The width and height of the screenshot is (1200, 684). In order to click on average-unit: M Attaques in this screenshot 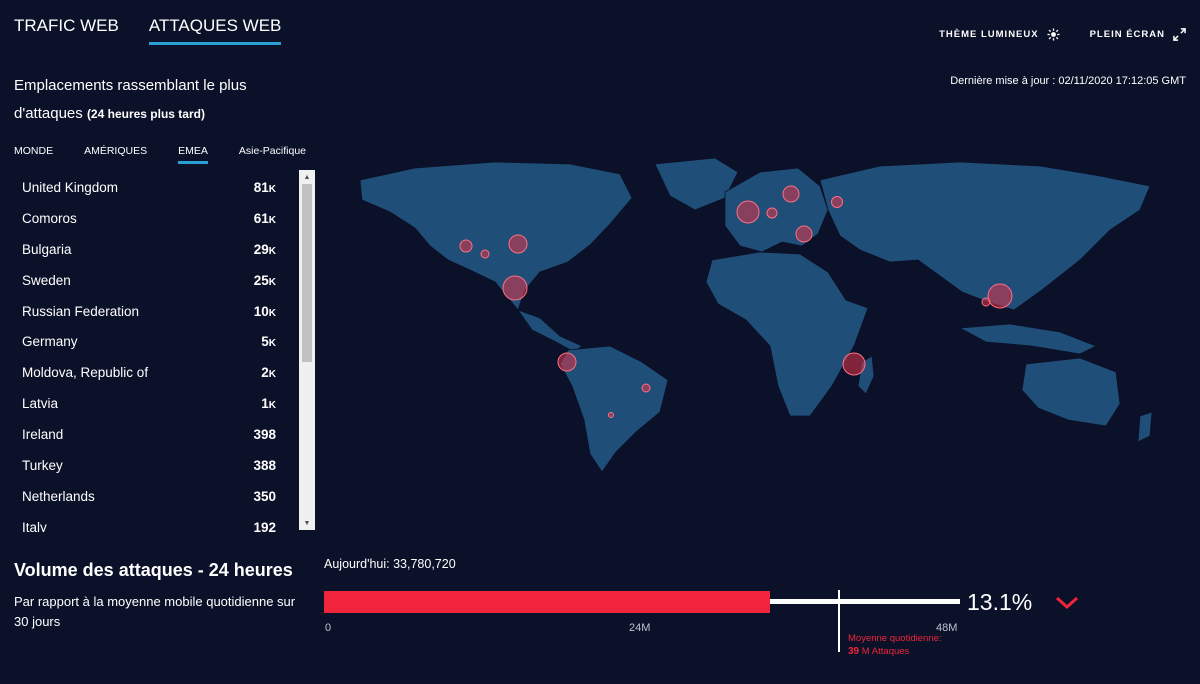, I will do `click(885, 651)`.